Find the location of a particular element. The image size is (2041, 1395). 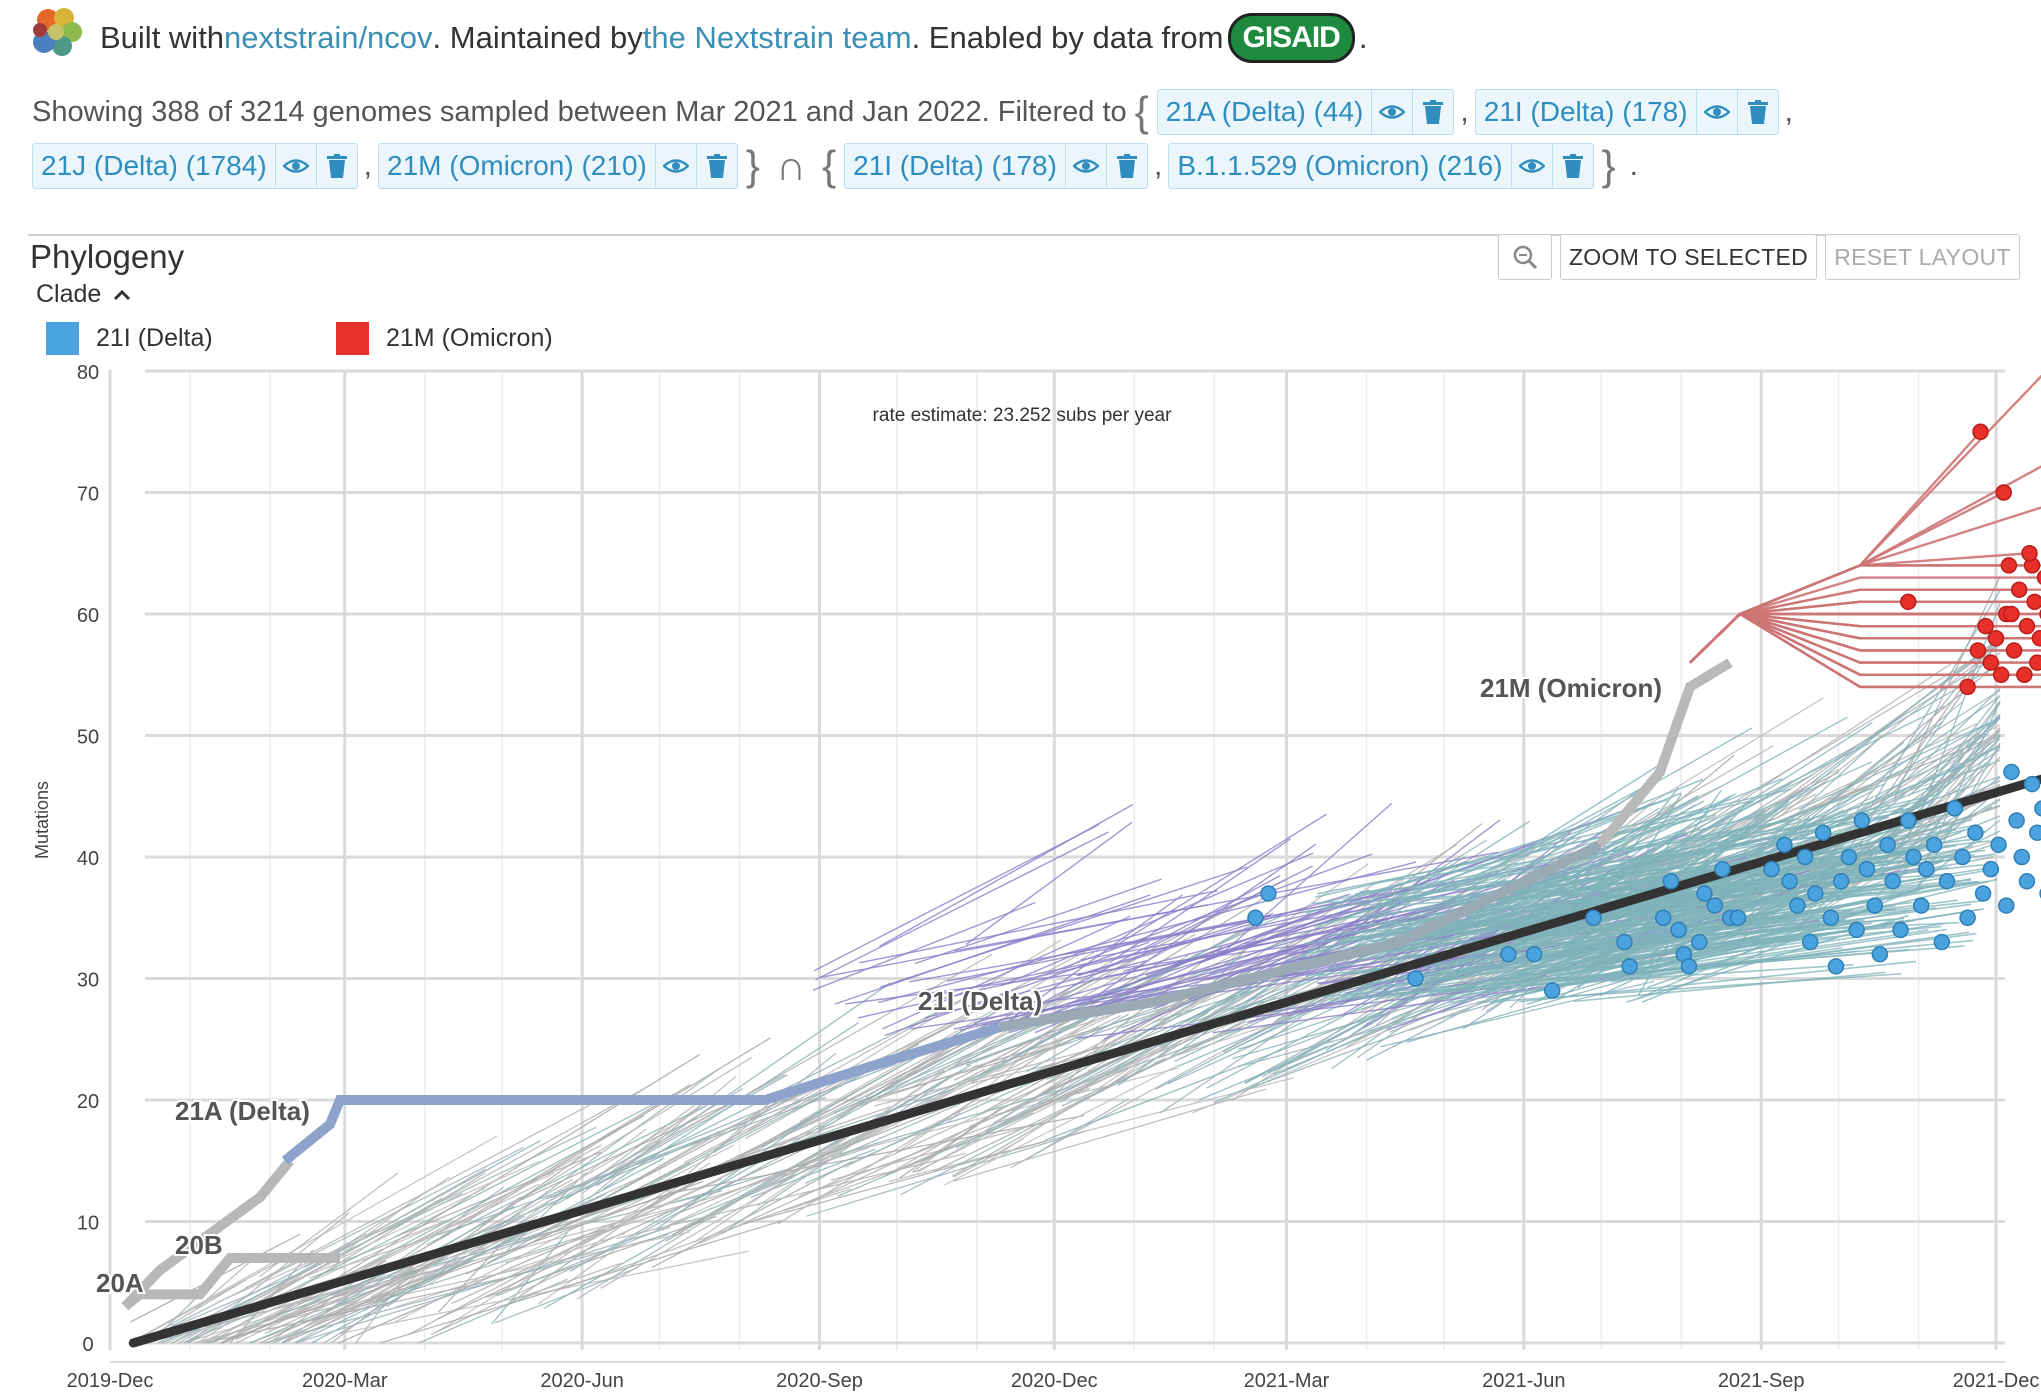

legend-item: 21I (Delta) is located at coordinates (129, 338).